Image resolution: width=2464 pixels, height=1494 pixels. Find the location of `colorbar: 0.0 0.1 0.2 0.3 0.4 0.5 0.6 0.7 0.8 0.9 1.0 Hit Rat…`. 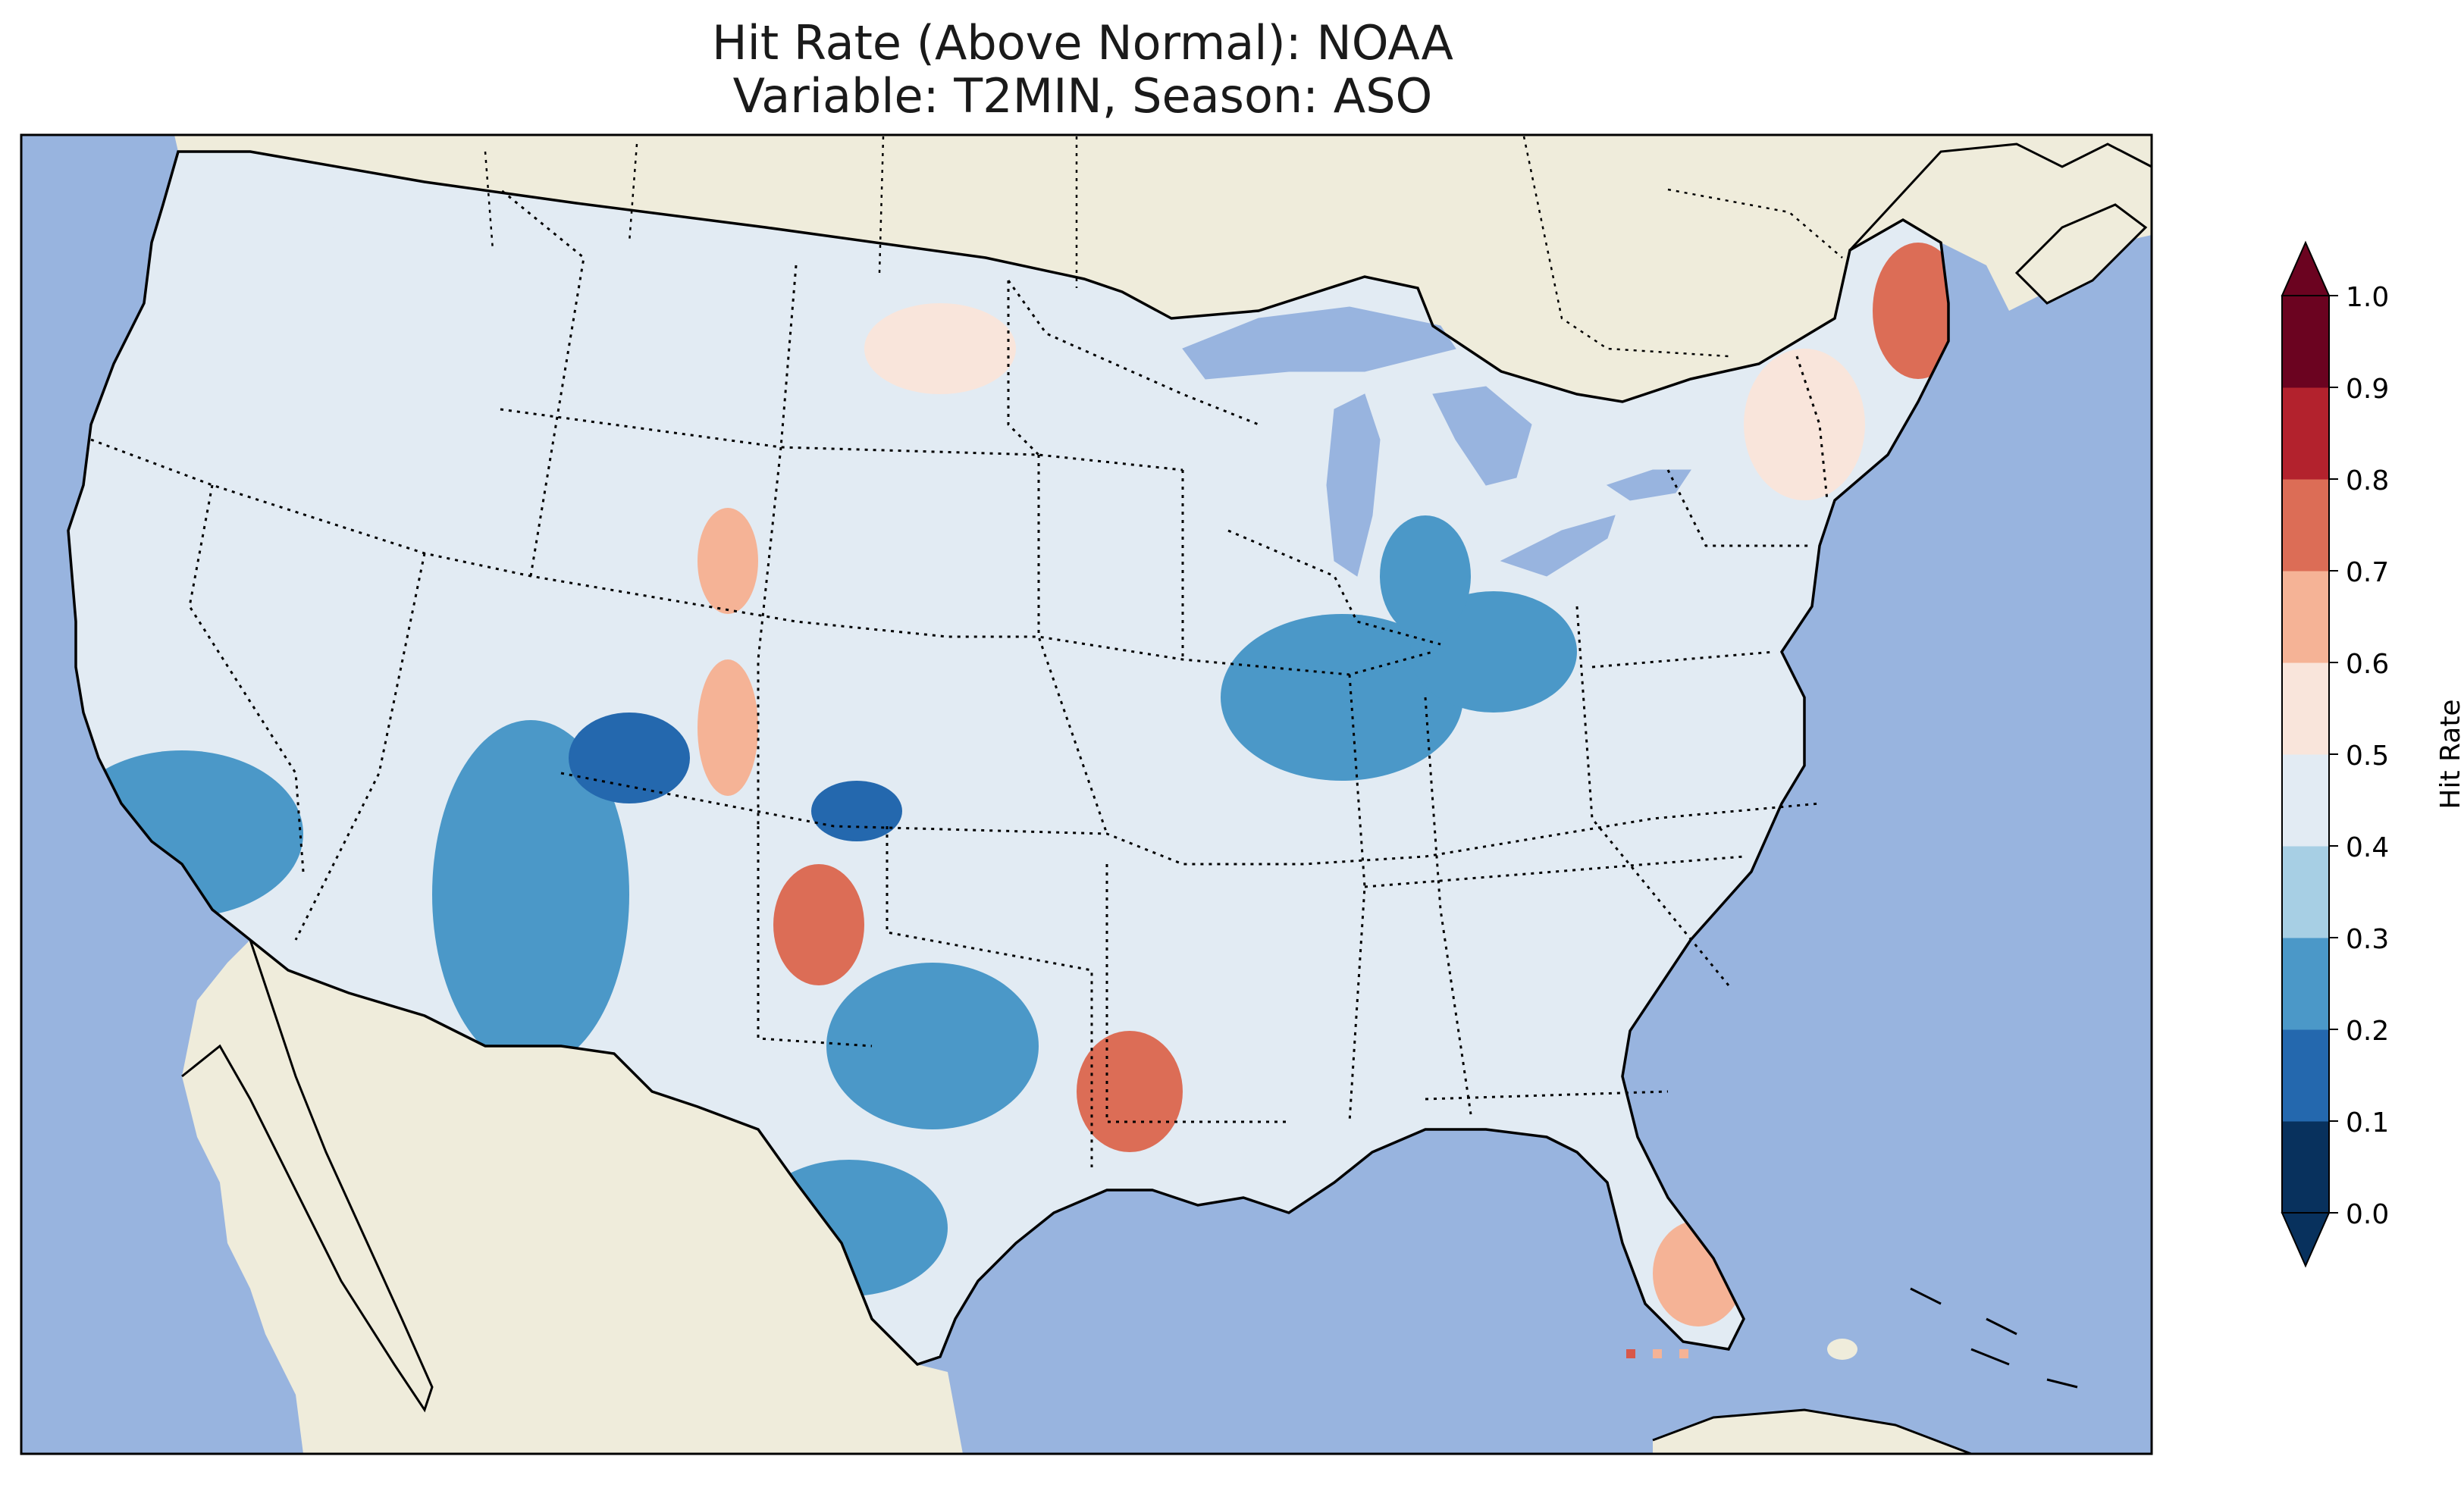

colorbar: 0.0 0.1 0.2 0.3 0.4 0.5 0.6 0.7 0.8 0.9 1.0 Hit Rat… is located at coordinates (2372, 754).